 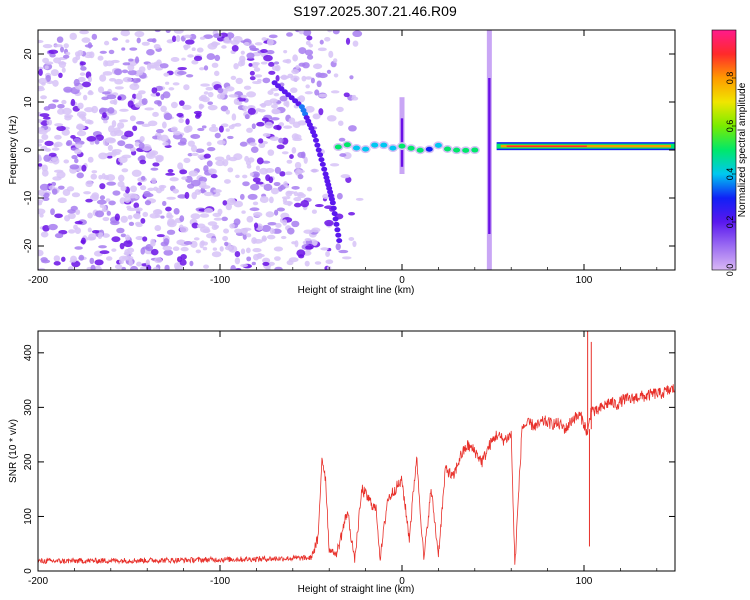 I want to click on colorbar-frame, so click(x=724, y=150).